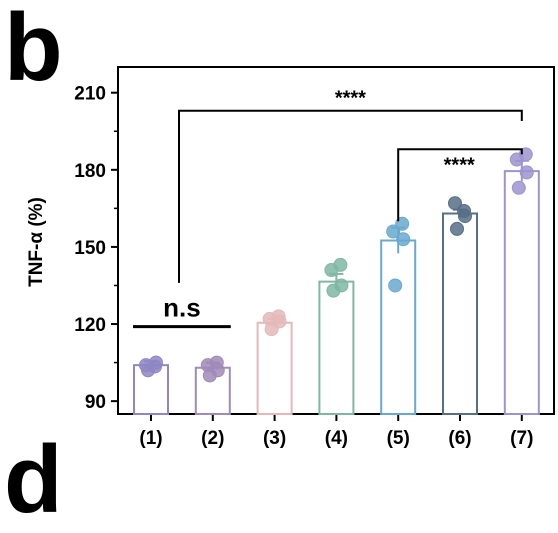 The height and width of the screenshot is (533, 558). What do you see at coordinates (336, 438) in the screenshot?
I see `x-tick-label: (4)` at bounding box center [336, 438].